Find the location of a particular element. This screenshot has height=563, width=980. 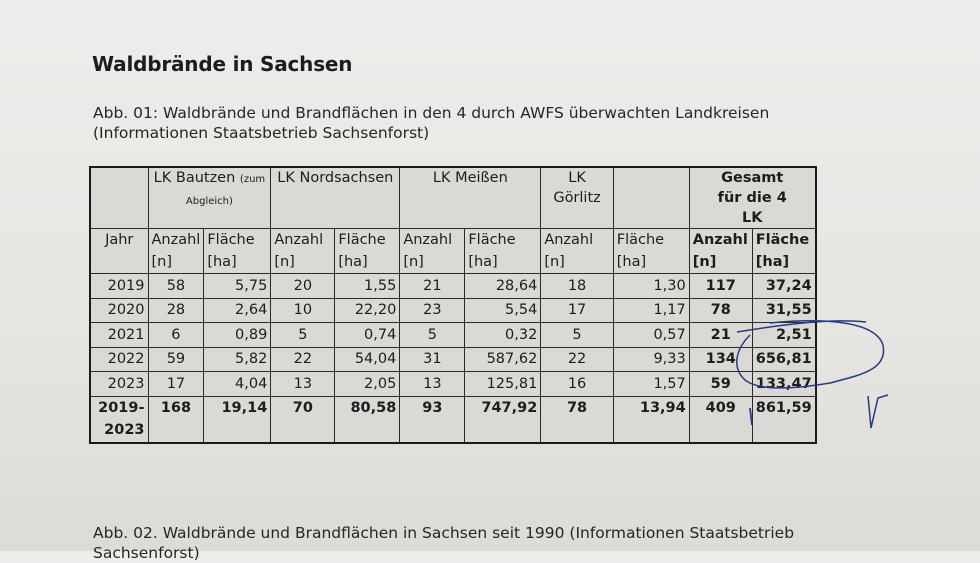

area-cell: 1,55 is located at coordinates (367, 286).